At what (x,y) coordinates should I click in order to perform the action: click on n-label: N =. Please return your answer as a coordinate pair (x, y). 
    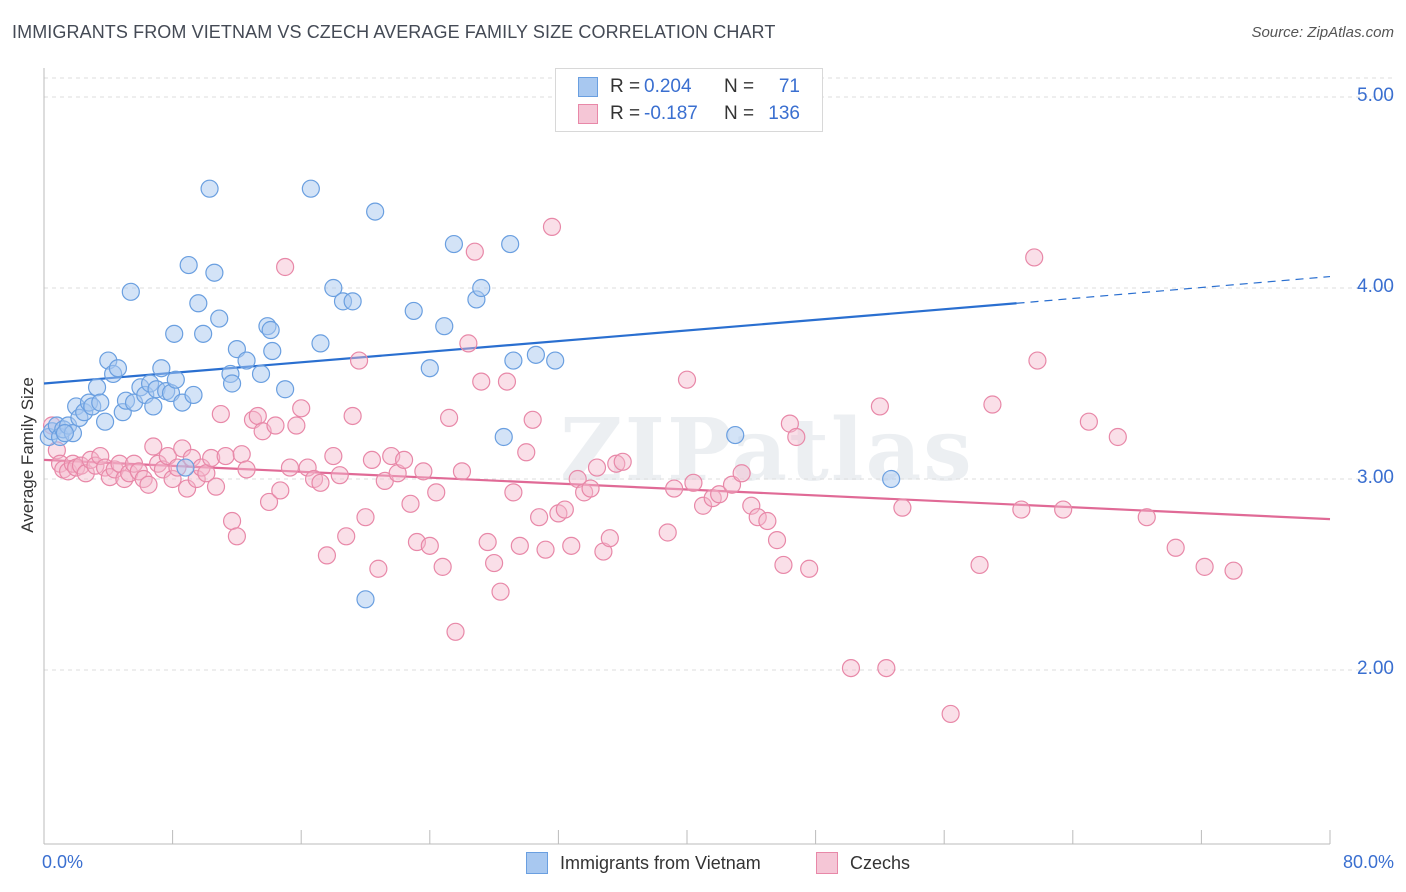
    Looking at the image, I should click on (739, 113).